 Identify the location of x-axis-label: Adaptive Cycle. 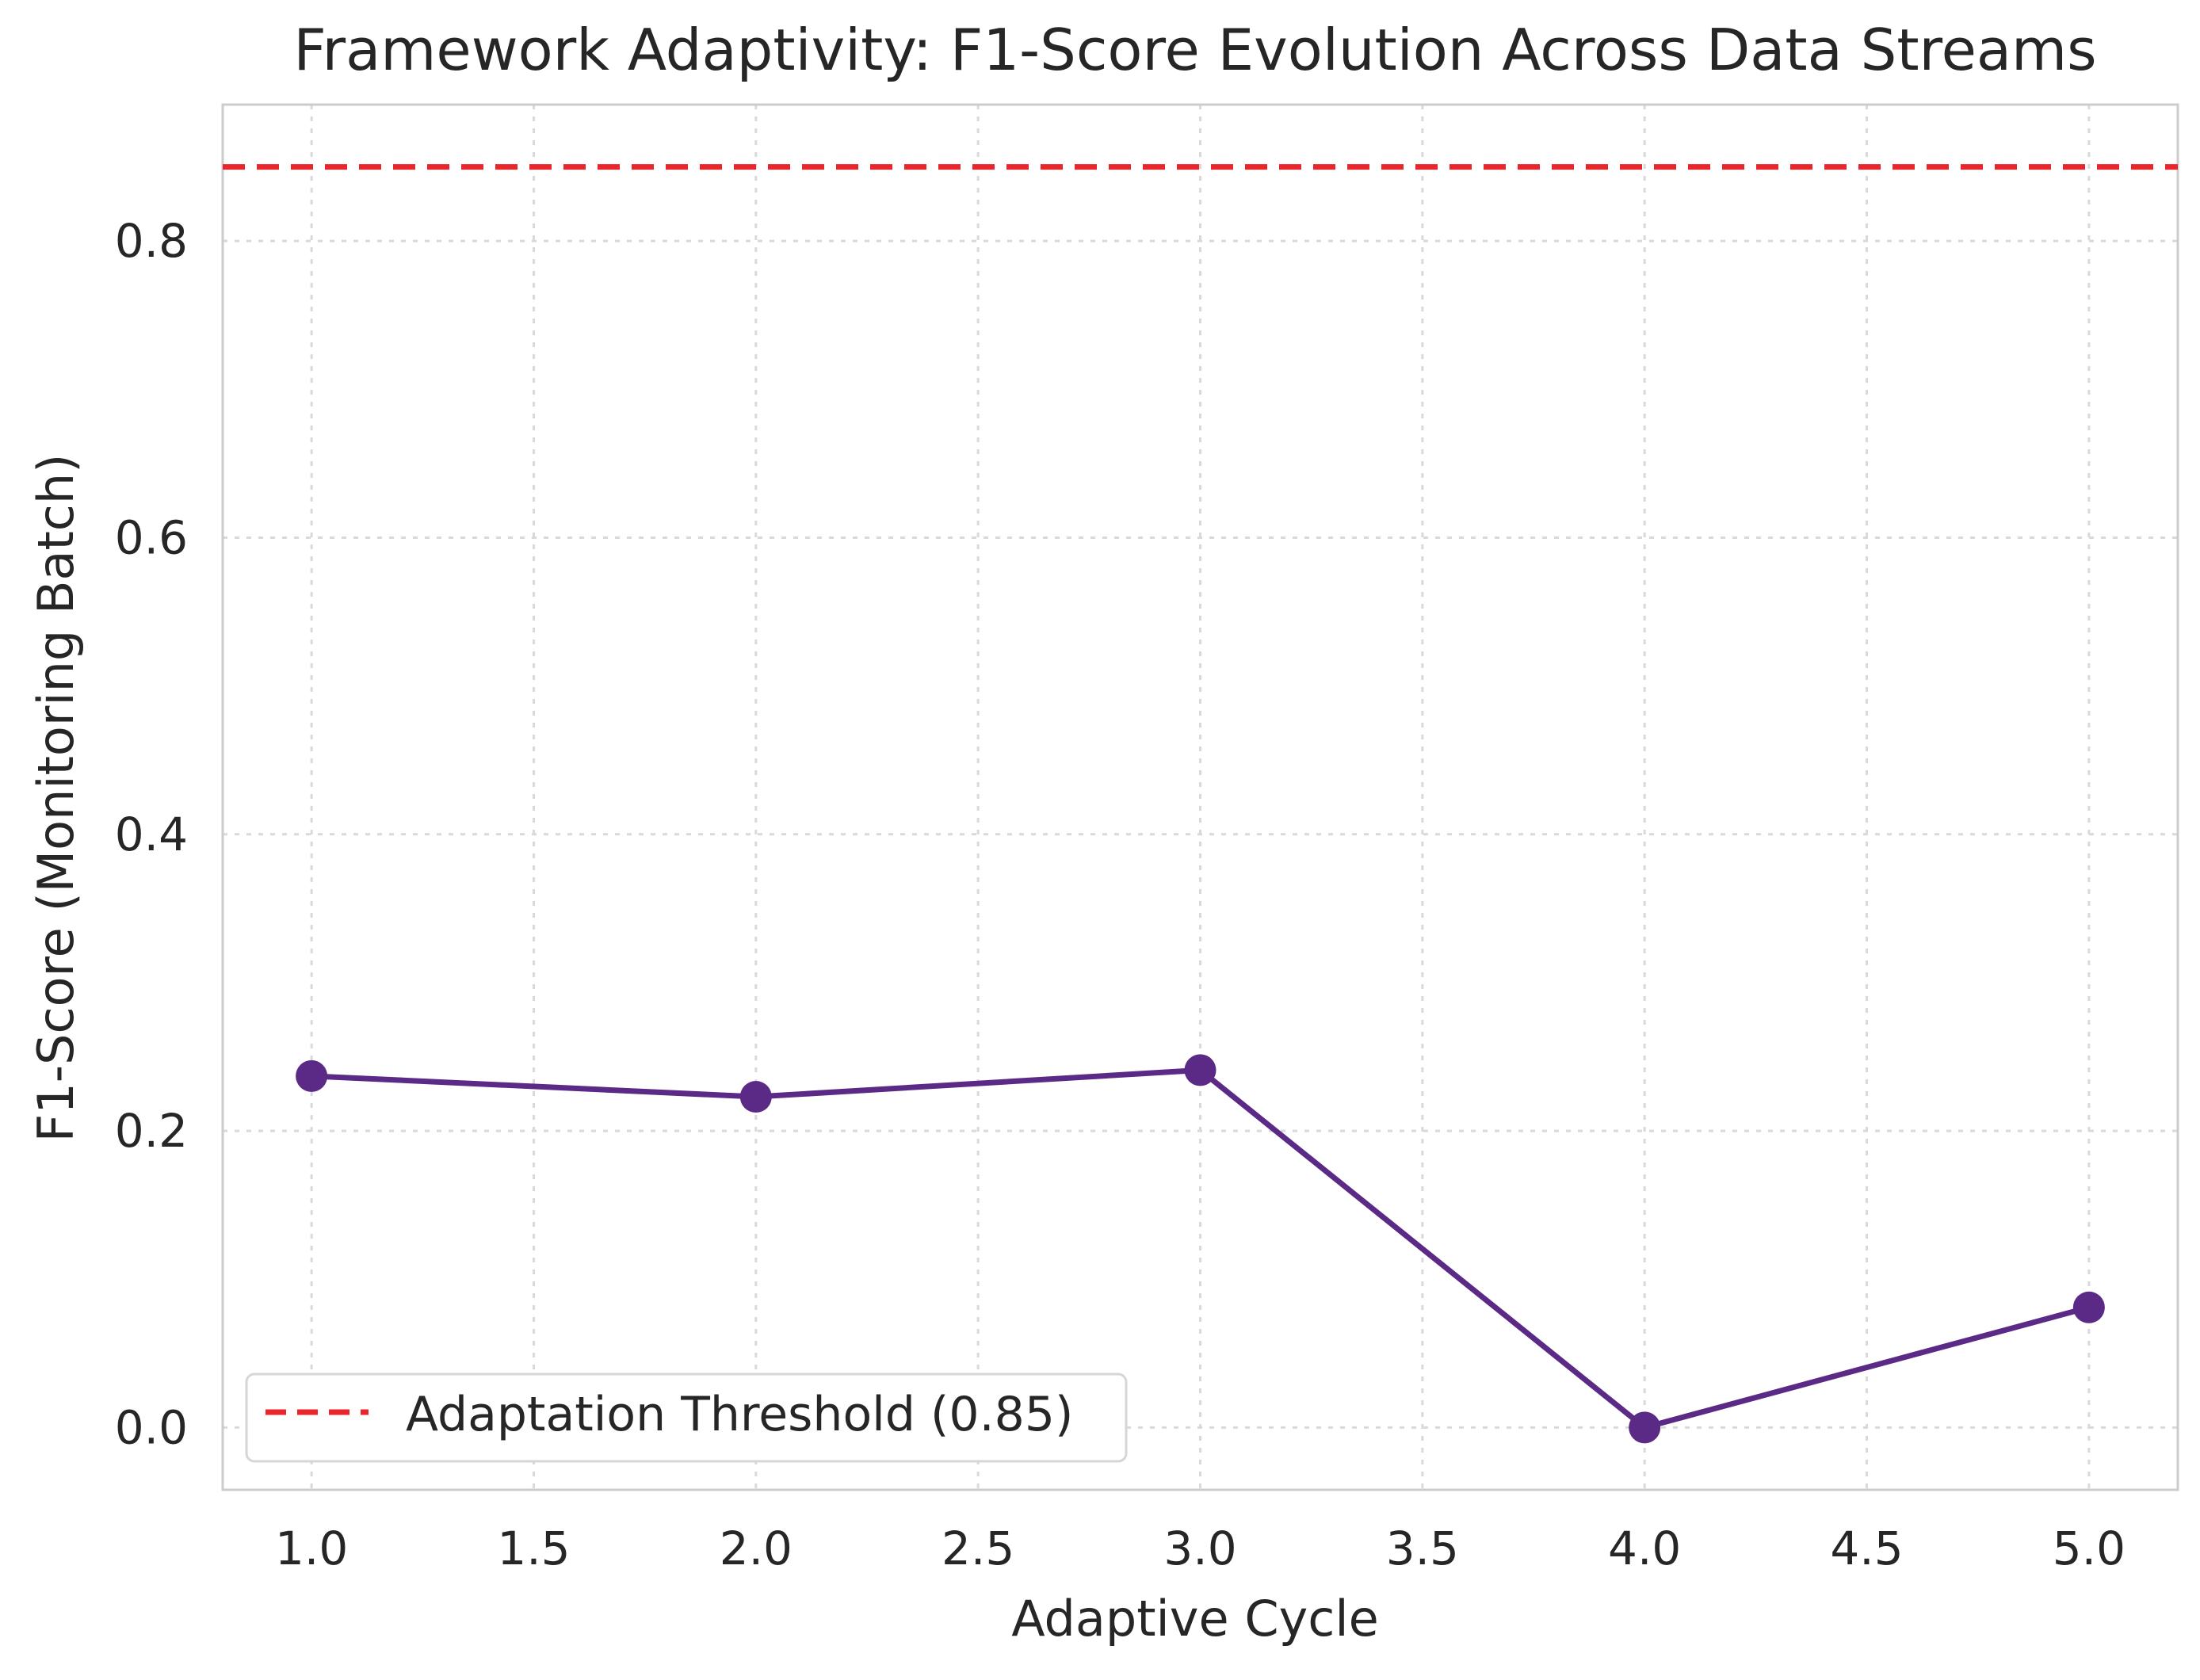
(1195, 1619).